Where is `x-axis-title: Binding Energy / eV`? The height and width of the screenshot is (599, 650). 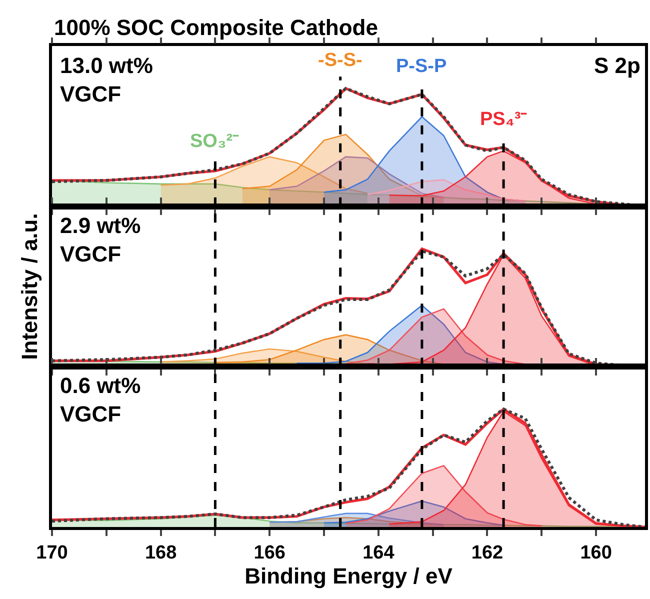
x-axis-title: Binding Energy / eV is located at coordinates (348, 576).